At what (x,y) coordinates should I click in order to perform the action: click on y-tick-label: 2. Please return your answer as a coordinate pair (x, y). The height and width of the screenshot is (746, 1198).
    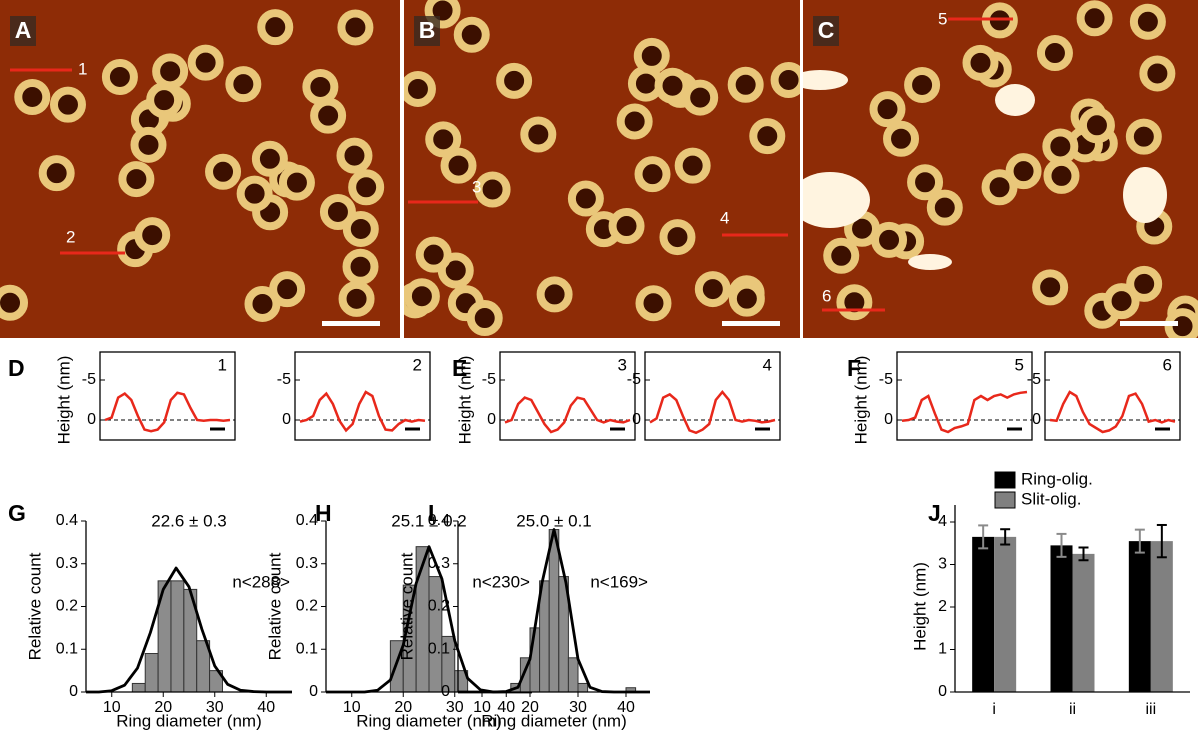
    Looking at the image, I should click on (942, 606).